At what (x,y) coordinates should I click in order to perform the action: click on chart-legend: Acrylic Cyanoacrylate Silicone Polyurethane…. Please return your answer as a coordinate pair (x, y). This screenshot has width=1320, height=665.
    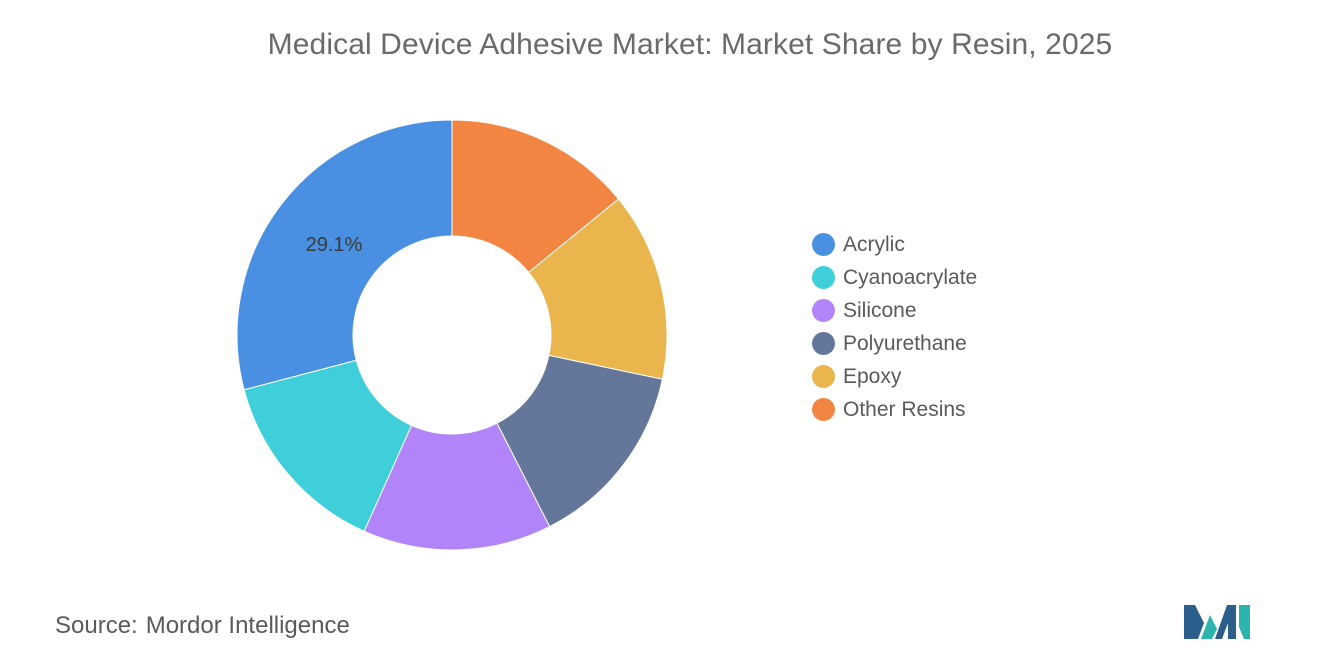
    Looking at the image, I should click on (942, 327).